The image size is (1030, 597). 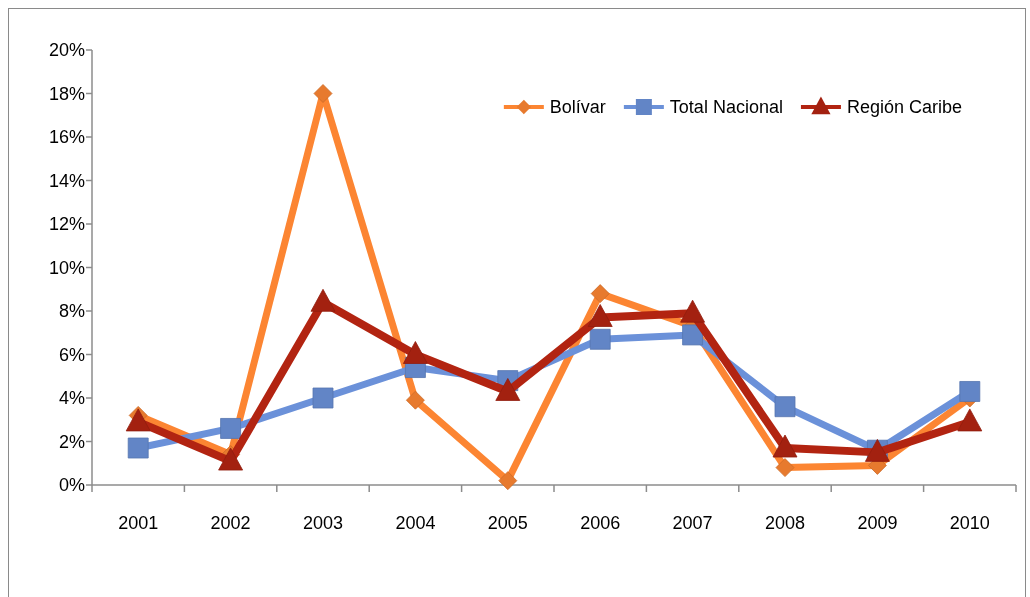 What do you see at coordinates (577, 107) in the screenshot?
I see `legend-label: Bolívar` at bounding box center [577, 107].